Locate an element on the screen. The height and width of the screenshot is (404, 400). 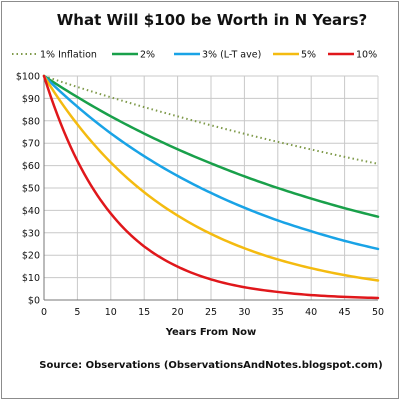
y-tick-labels: $0 $10 $20 $30 $40 $50 $60 $70 $80 $90 $100 is located at coordinates (28, 189).